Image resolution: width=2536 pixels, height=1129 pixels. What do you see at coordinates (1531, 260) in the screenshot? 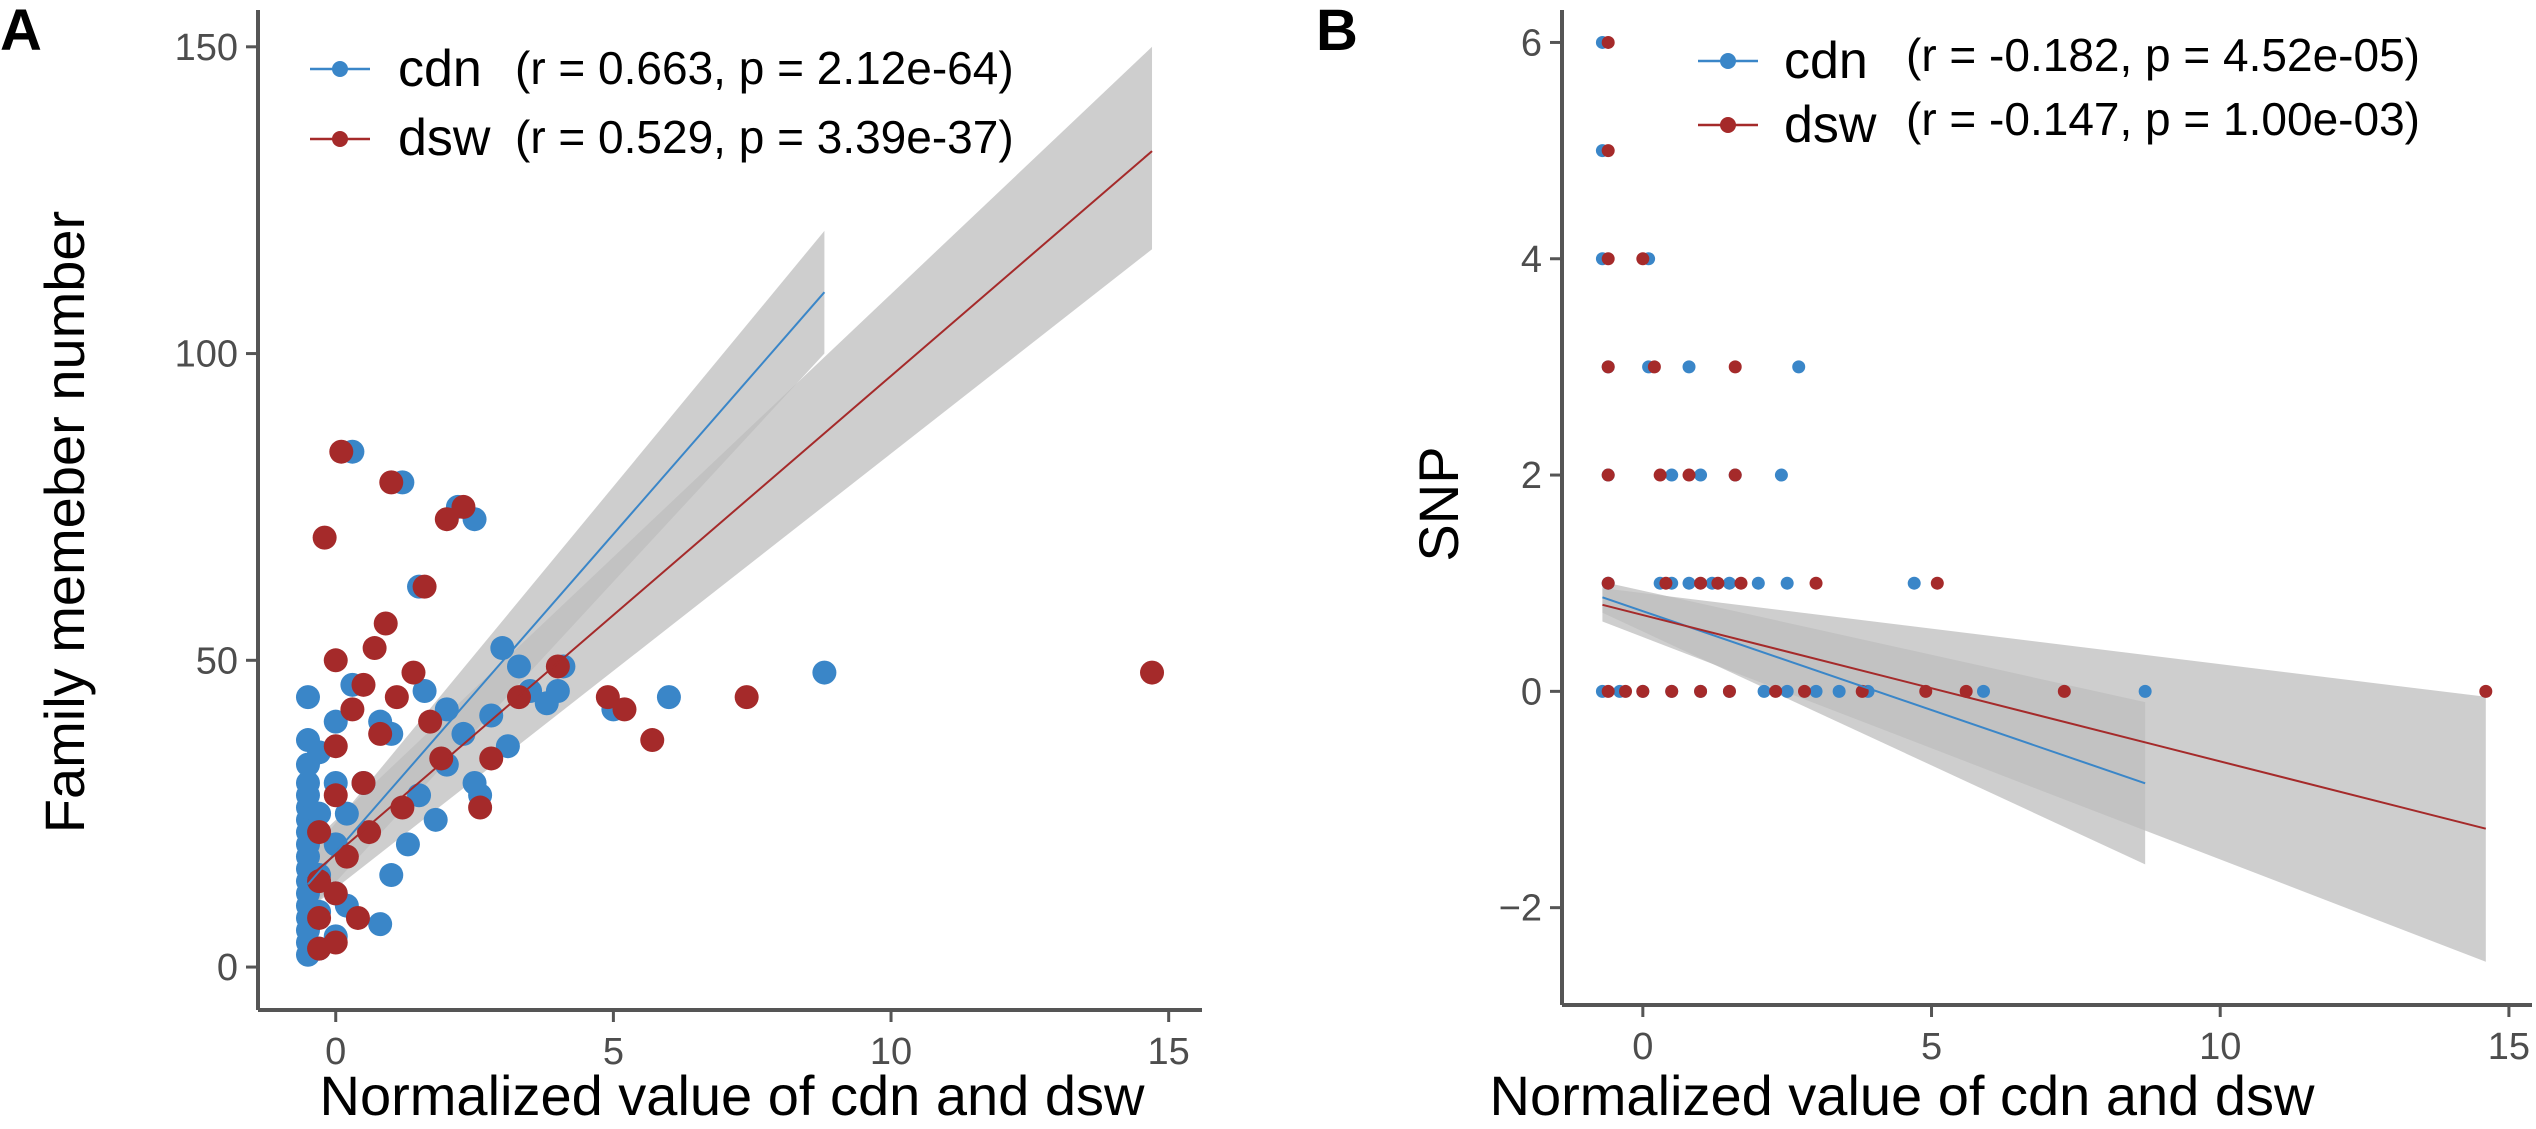
I see `y-tick-label: 4` at bounding box center [1531, 260].